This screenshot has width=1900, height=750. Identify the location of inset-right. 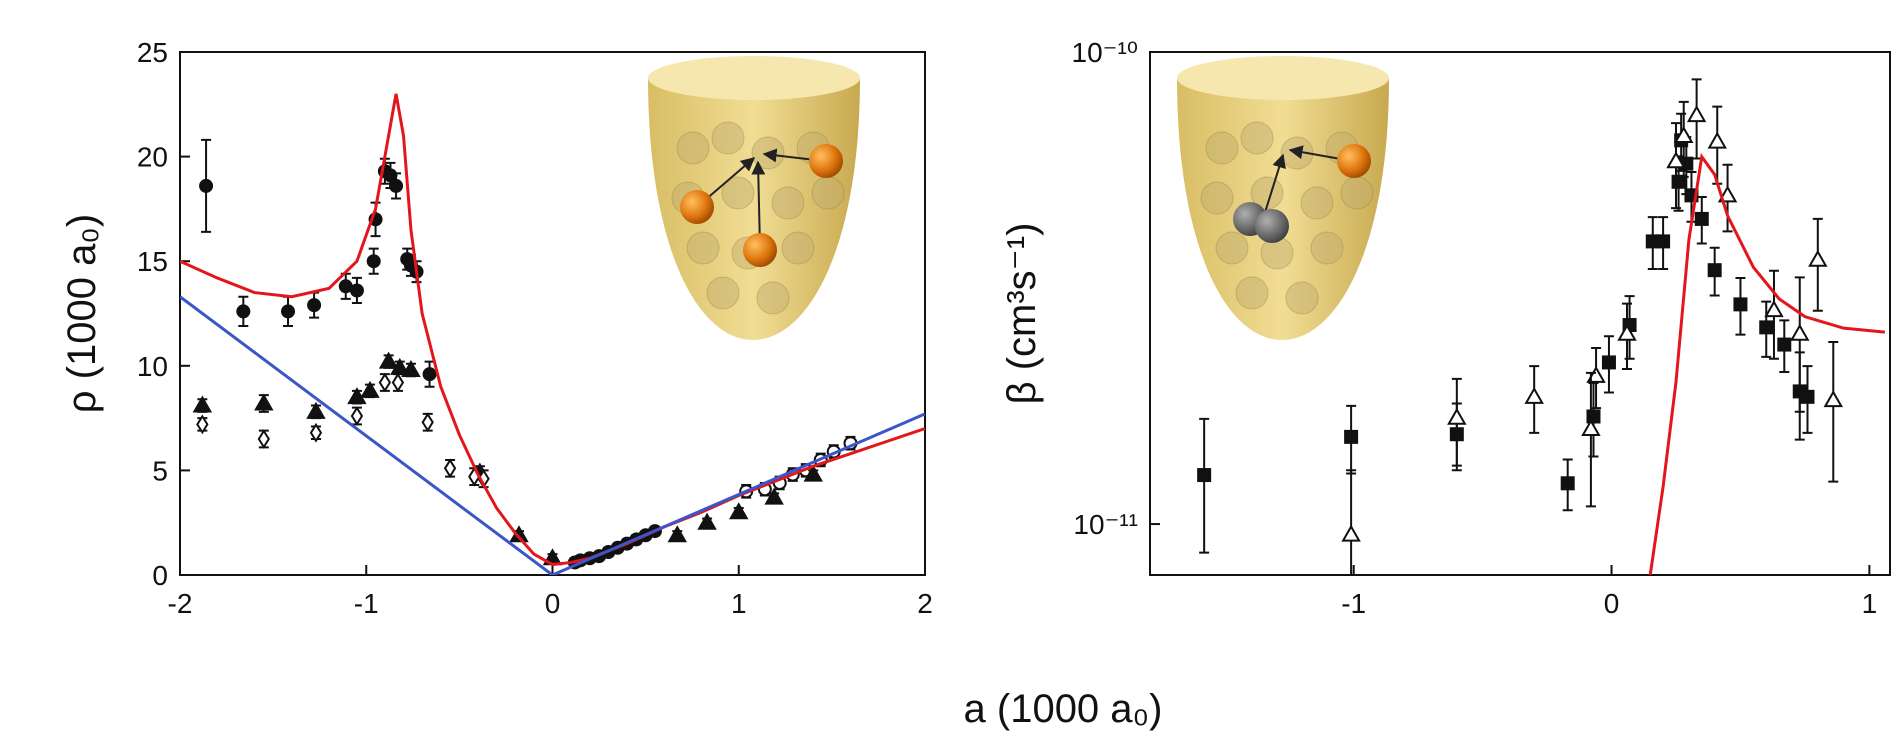
(1283, 198).